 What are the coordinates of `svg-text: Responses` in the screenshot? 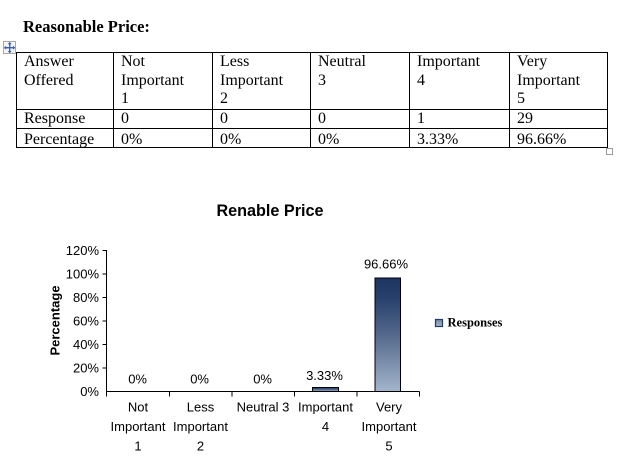 It's located at (475, 323).